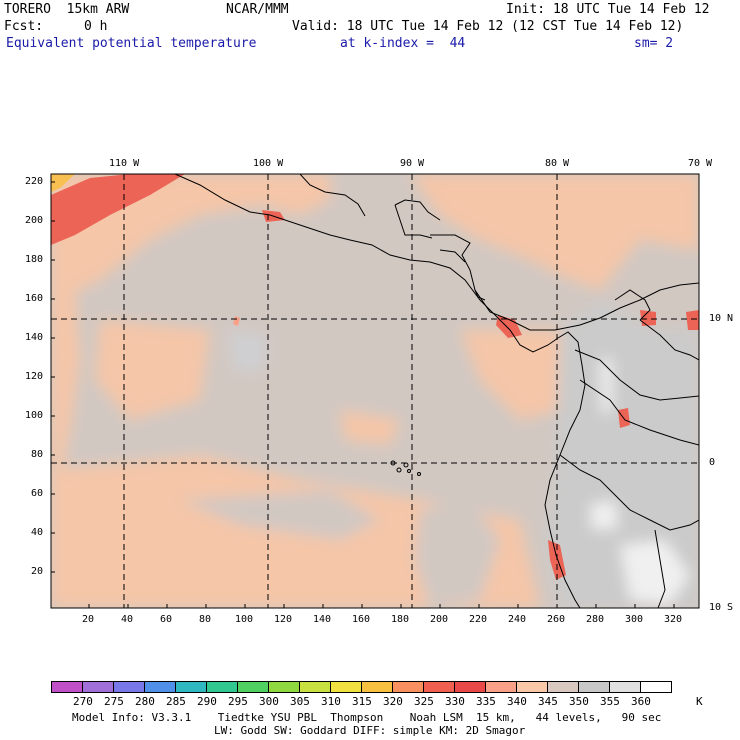  Describe the element at coordinates (269, 701) in the screenshot. I see `colorbar-level-label: 300` at that location.